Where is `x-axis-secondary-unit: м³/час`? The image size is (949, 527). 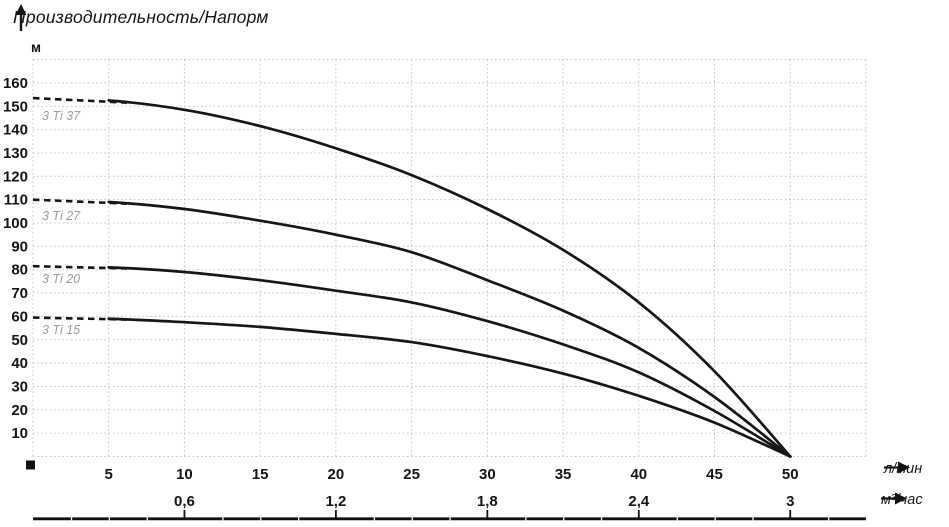 x-axis-secondary-unit: м³/час is located at coordinates (902, 500).